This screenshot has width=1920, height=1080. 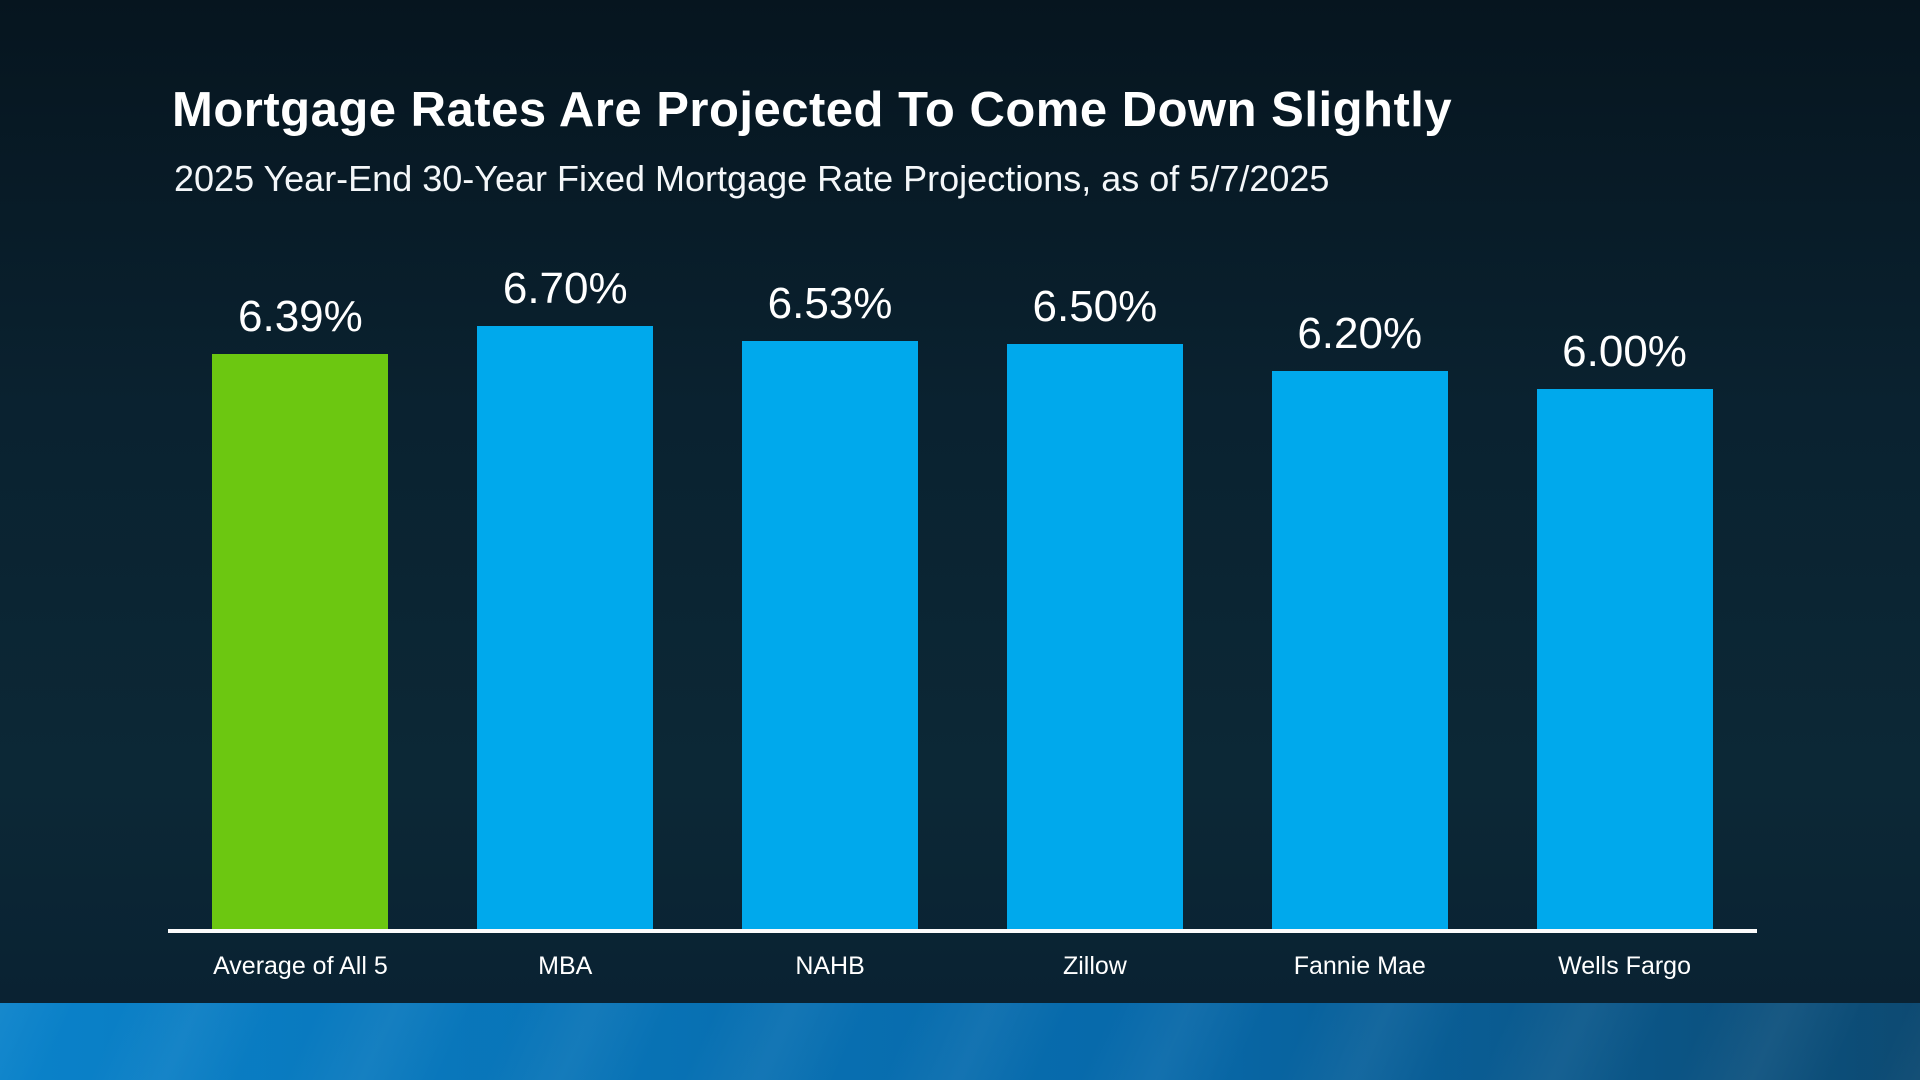 I want to click on bar-group-mba: 6.70%, so click(x=565, y=596).